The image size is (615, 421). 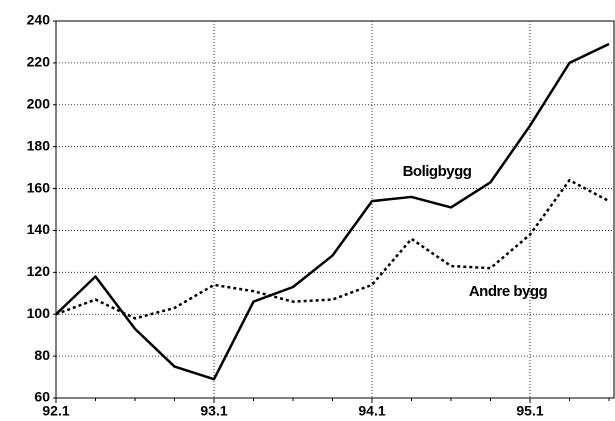 What do you see at coordinates (529, 411) in the screenshot?
I see `x-tick-label: 95.1` at bounding box center [529, 411].